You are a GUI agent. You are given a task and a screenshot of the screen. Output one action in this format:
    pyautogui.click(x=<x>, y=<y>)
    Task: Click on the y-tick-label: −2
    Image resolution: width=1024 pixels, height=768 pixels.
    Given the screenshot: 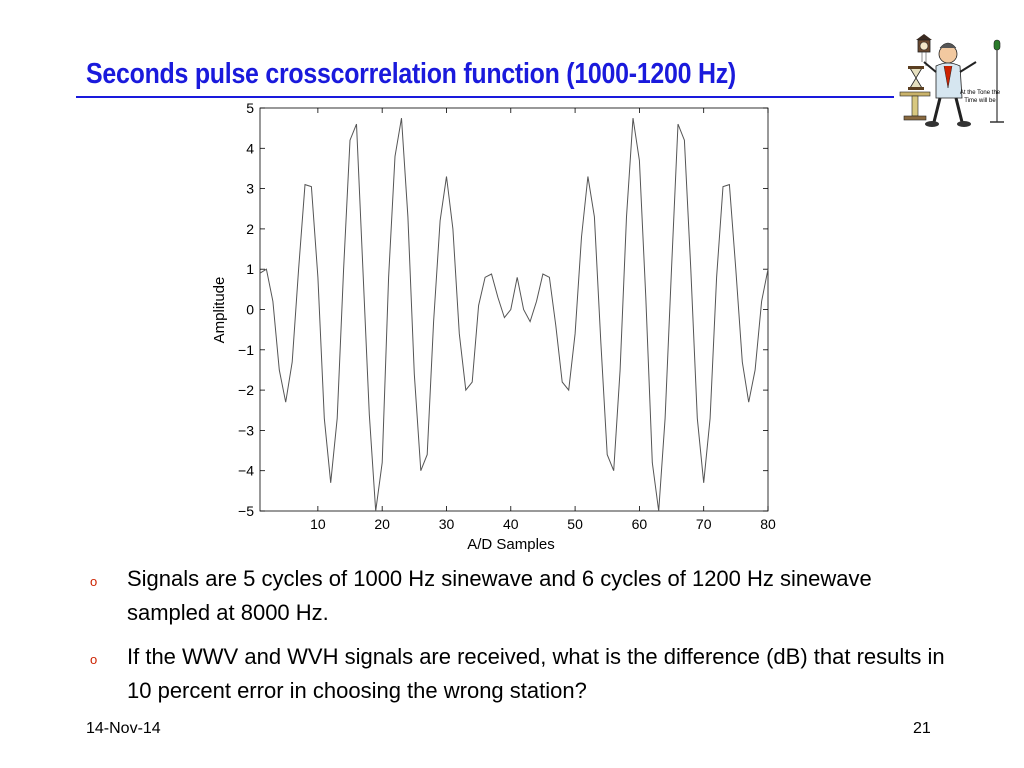 What is the action you would take?
    pyautogui.click(x=246, y=390)
    